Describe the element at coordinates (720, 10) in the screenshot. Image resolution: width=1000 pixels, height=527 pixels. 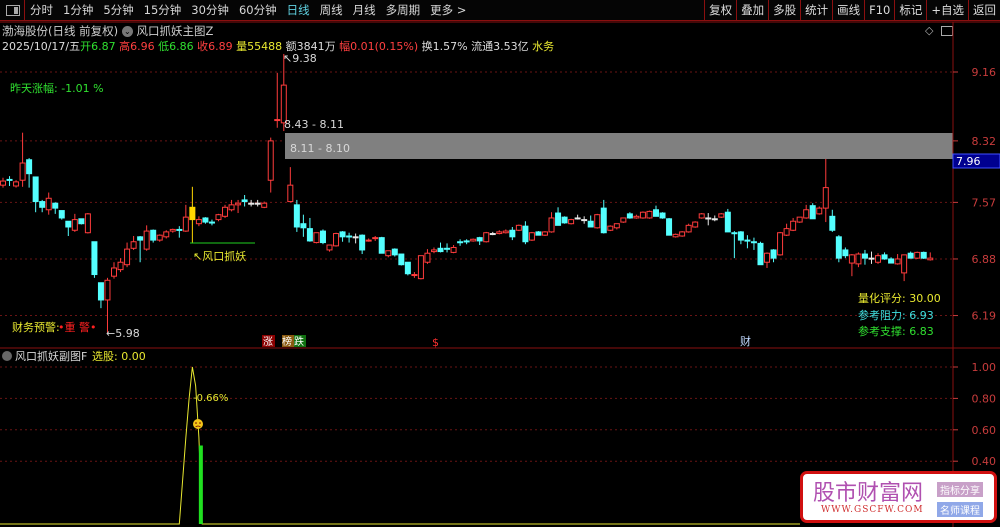
I see `fuquan-button: 复权` at that location.